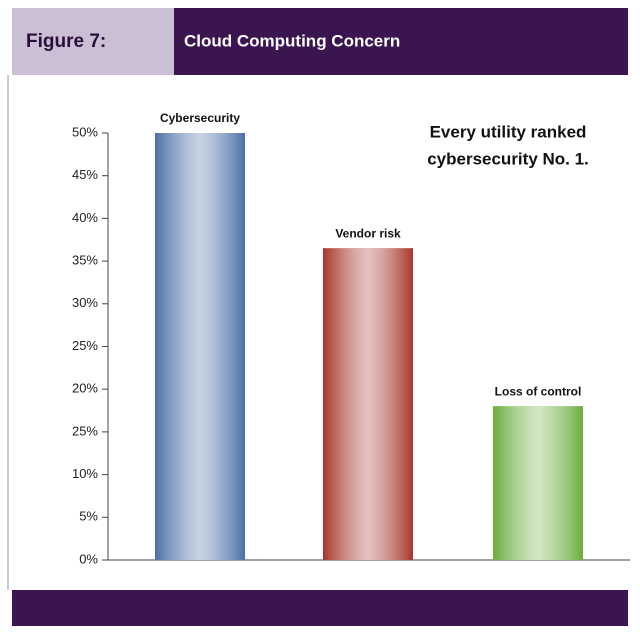 This screenshot has height=635, width=640. I want to click on footer-band, so click(320, 608).